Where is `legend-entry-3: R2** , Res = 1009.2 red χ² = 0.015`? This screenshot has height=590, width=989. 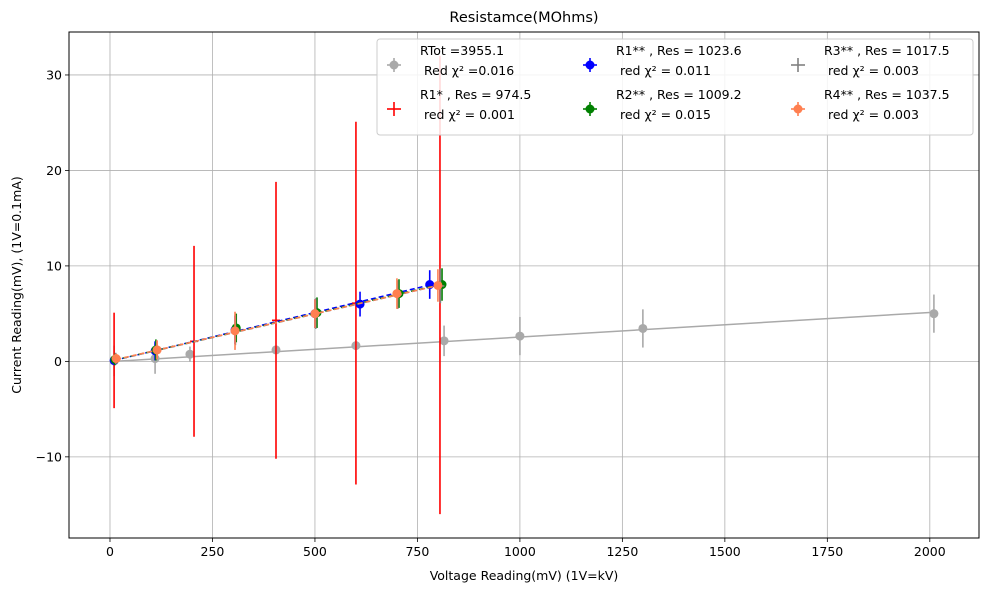
legend-entry-3: R2** , Res = 1009.2 red χ² = 0.015 is located at coordinates (662, 104).